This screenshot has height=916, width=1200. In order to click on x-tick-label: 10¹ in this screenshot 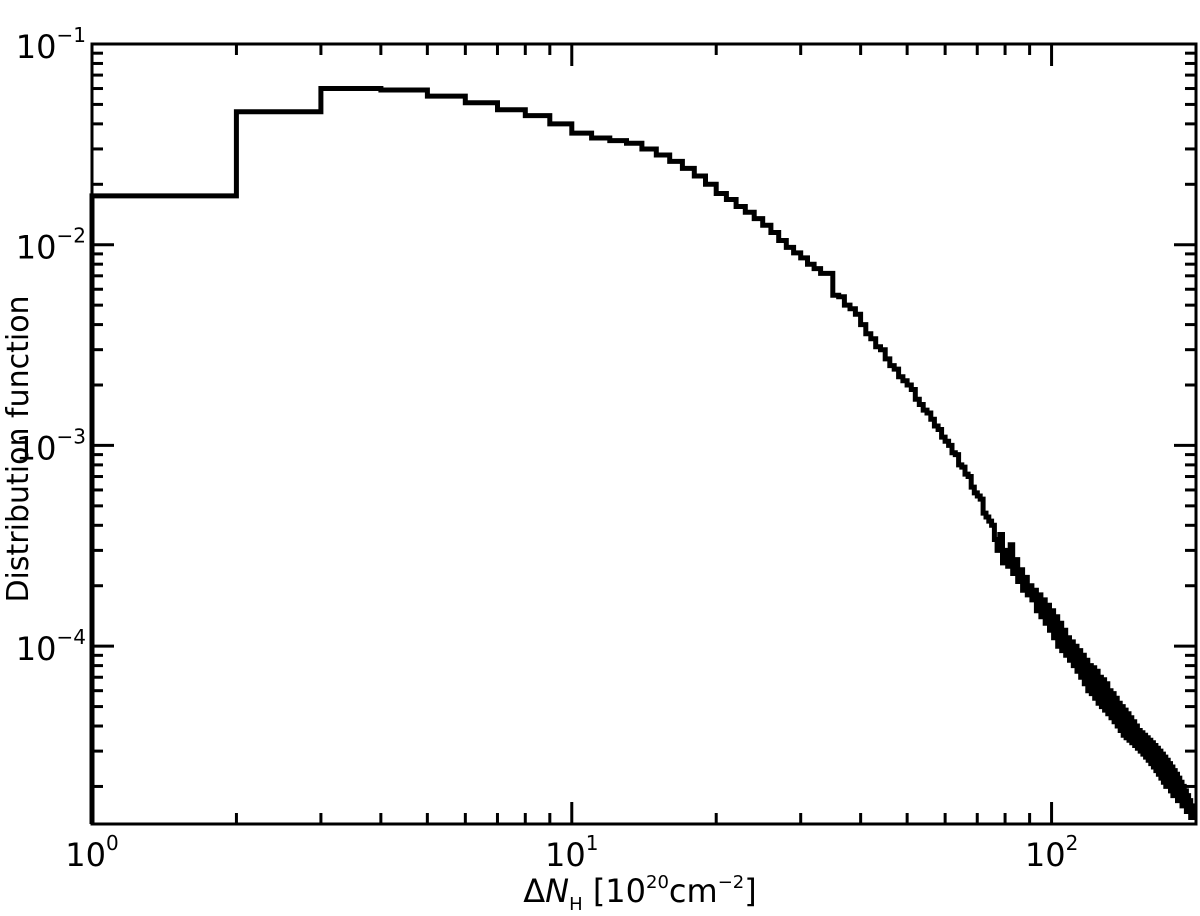, I will do `click(571, 852)`.